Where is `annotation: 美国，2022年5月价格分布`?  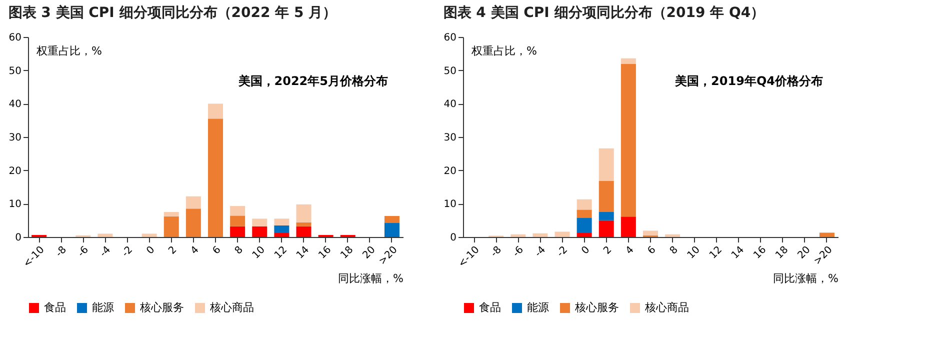 annotation: 美国，2022年5月价格分布 is located at coordinates (312, 81).